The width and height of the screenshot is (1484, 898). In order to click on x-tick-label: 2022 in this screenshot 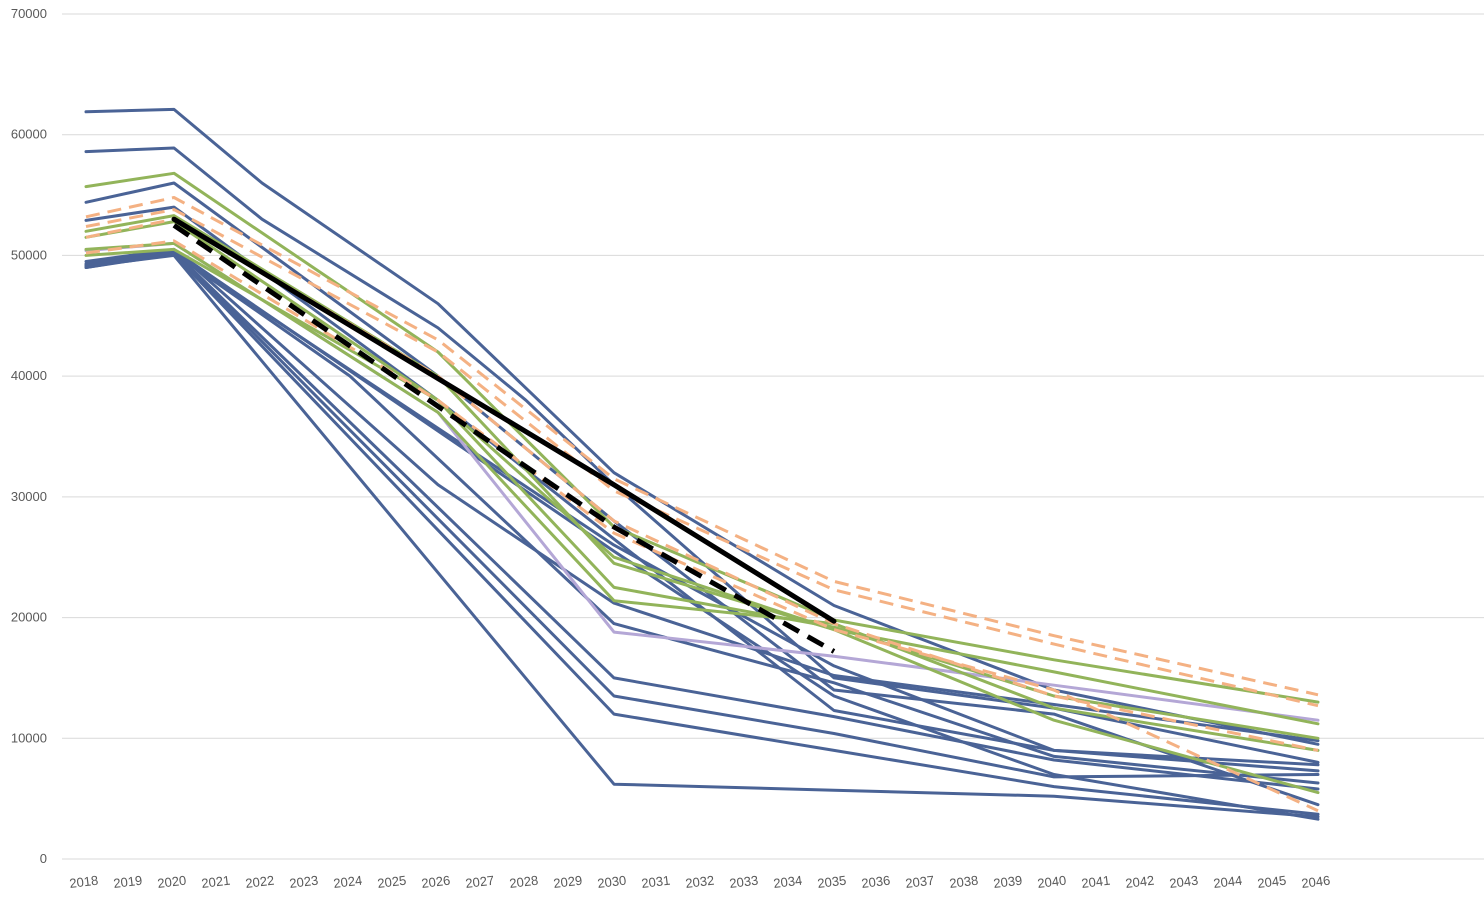, I will do `click(260, 882)`.